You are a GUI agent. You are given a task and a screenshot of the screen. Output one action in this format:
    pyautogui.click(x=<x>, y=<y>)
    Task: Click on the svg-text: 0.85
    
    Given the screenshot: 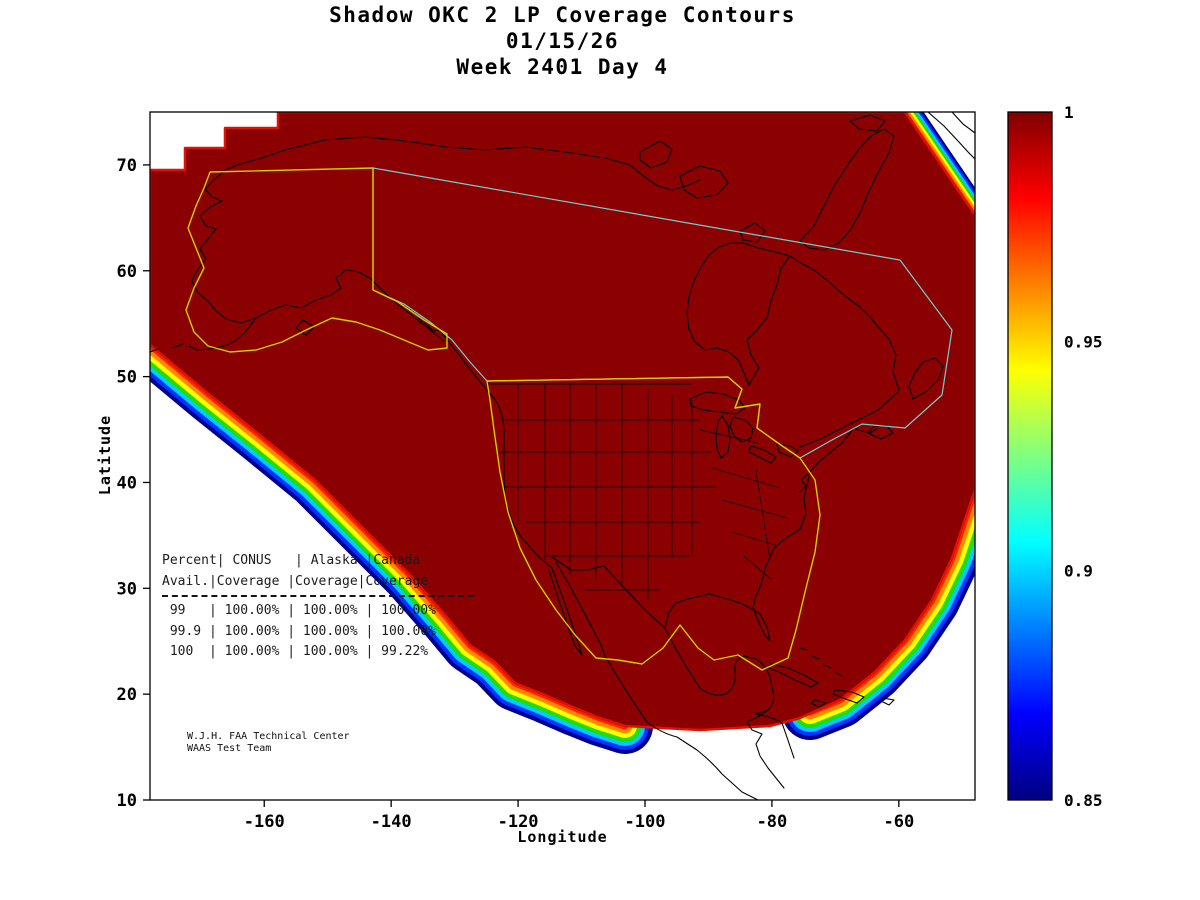 What is the action you would take?
    pyautogui.click(x=1083, y=800)
    